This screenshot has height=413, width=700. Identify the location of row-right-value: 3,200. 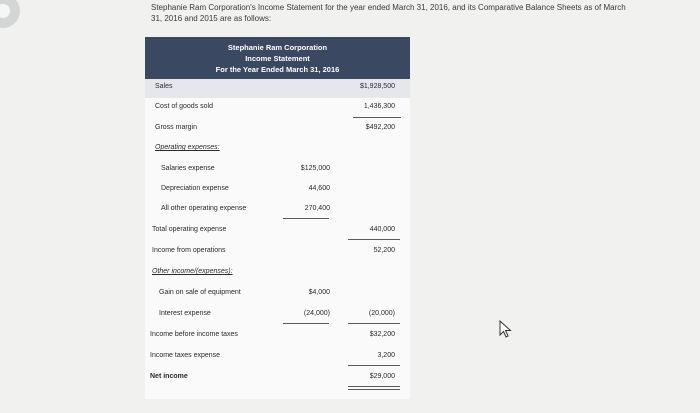
(386, 355).